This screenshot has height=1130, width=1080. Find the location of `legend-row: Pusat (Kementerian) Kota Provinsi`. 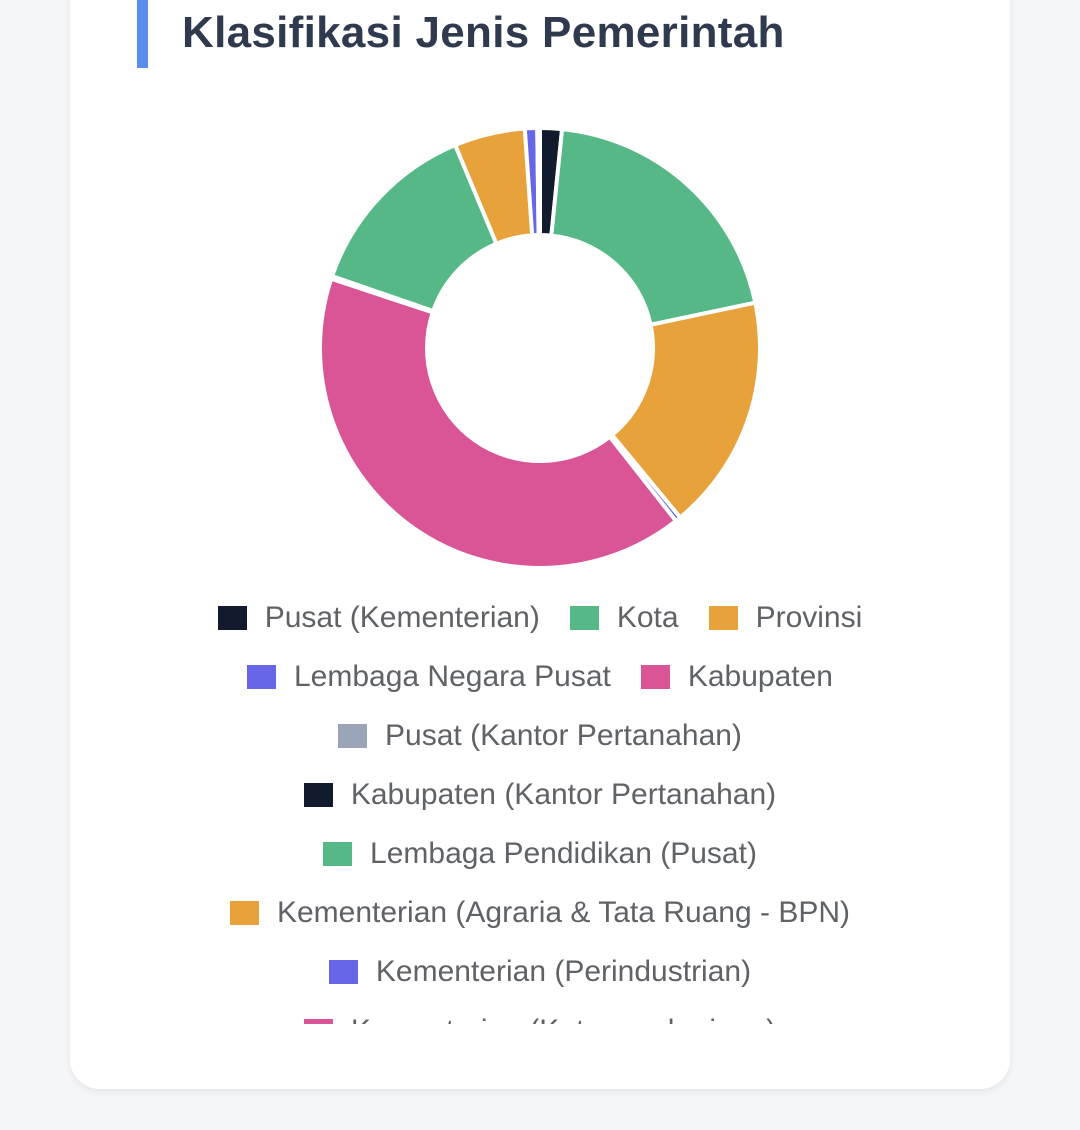

legend-row: Pusat (Kementerian) Kota Provinsi is located at coordinates (540, 617).